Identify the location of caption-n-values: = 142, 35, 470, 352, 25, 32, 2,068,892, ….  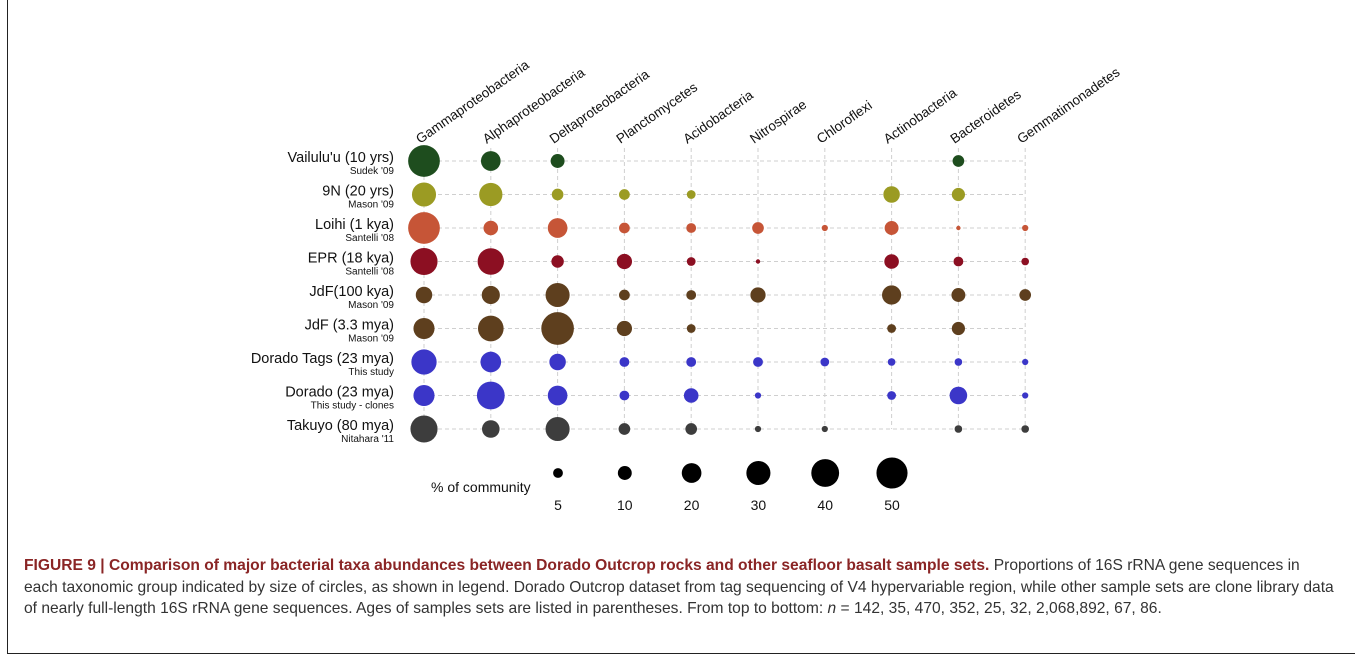
(999, 608).